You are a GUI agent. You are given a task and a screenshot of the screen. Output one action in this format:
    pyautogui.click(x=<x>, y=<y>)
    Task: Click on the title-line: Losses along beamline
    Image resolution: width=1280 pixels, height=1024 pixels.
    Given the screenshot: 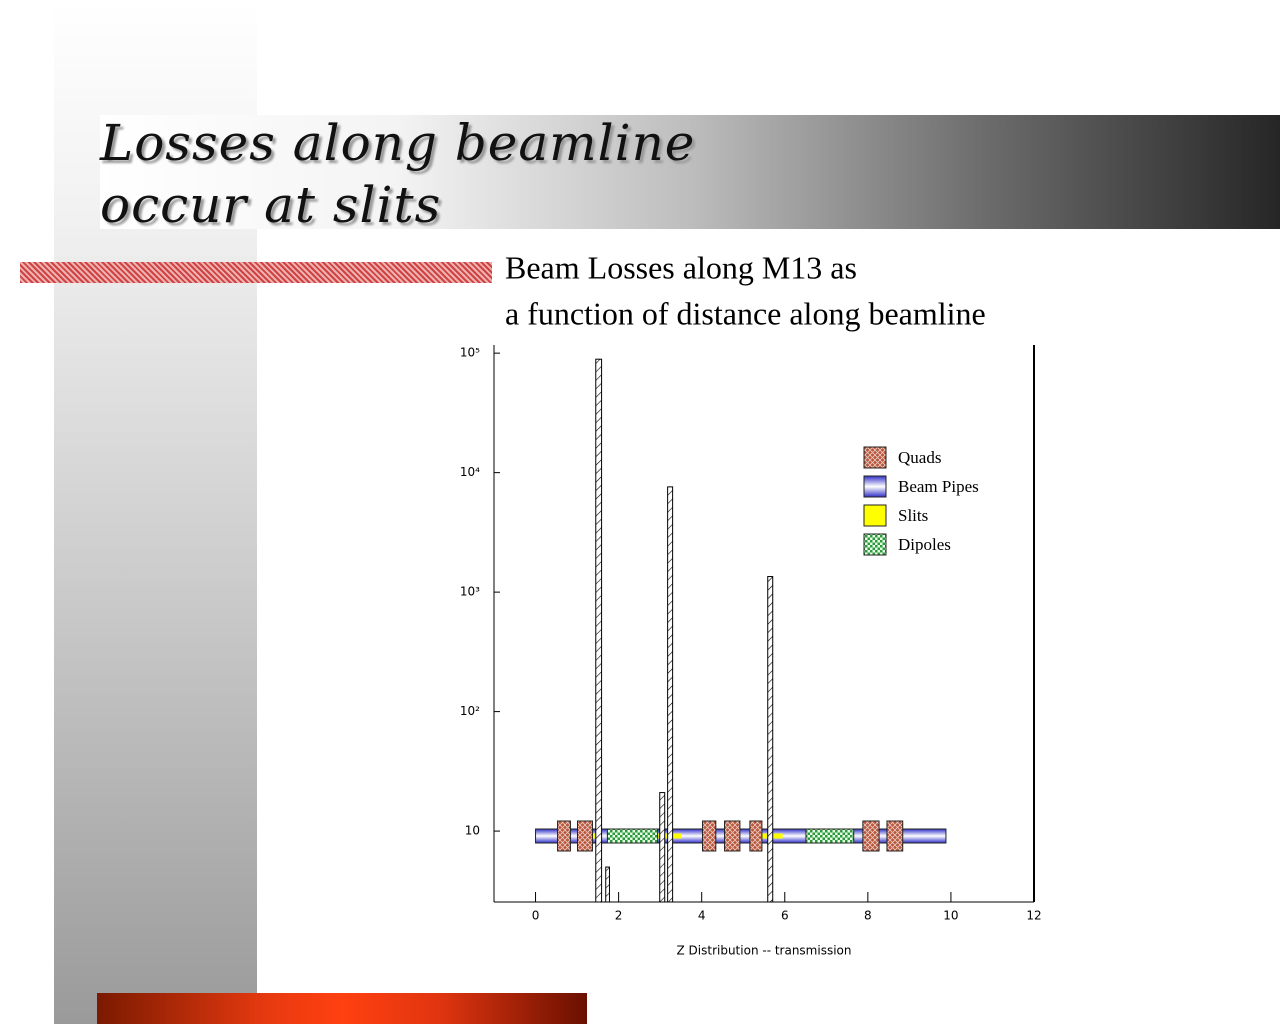 What is the action you would take?
    pyautogui.click(x=398, y=143)
    